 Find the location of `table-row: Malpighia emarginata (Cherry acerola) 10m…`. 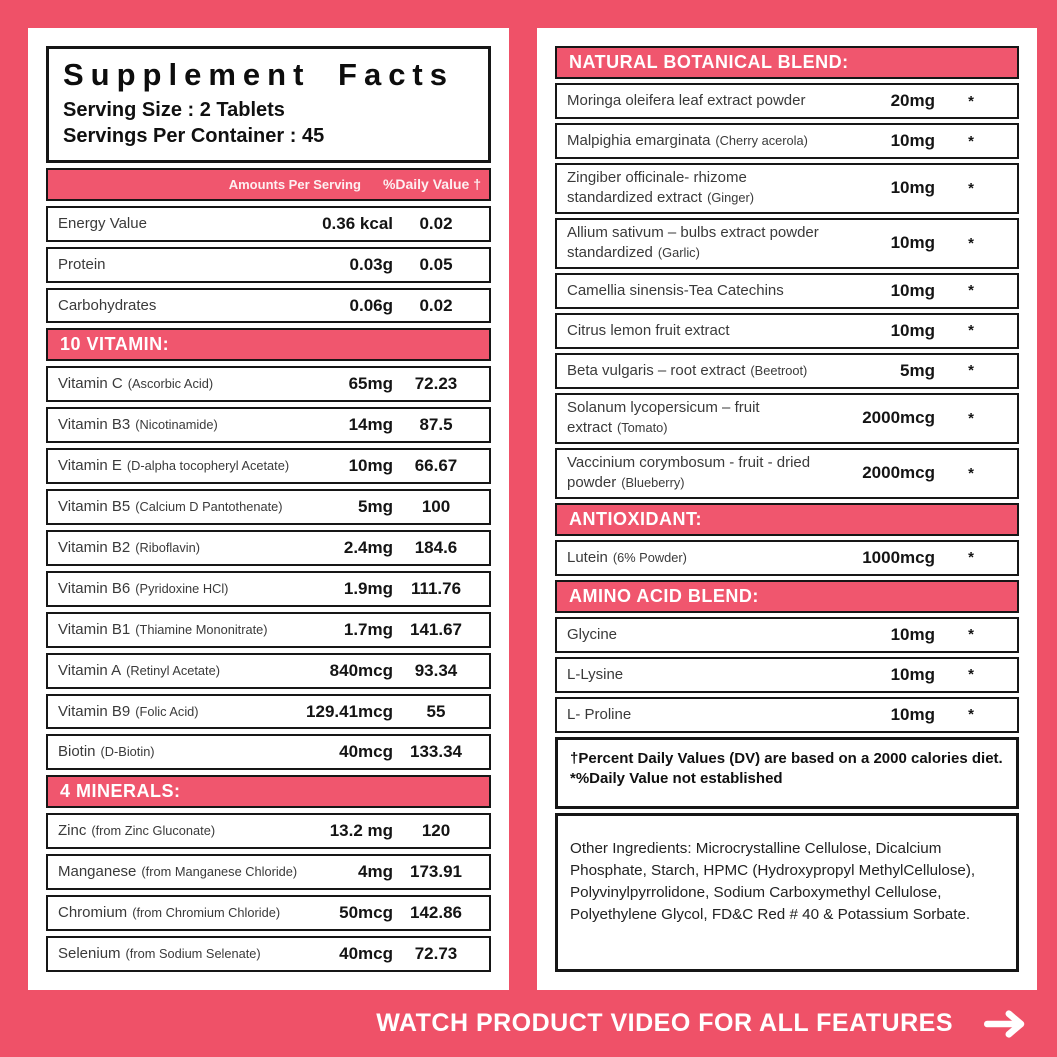

table-row: Malpighia emarginata (Cherry acerola) 10m… is located at coordinates (787, 141).